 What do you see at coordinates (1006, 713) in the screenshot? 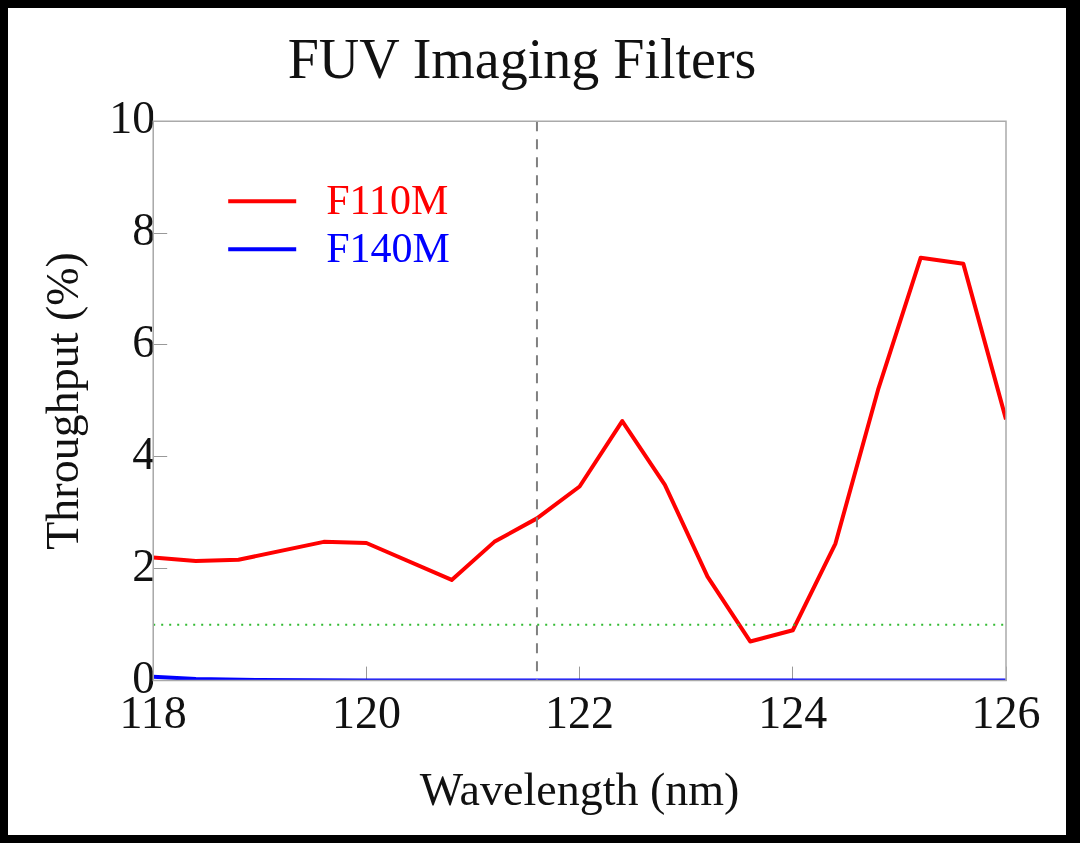
I see `x-tick-label: 126` at bounding box center [1006, 713].